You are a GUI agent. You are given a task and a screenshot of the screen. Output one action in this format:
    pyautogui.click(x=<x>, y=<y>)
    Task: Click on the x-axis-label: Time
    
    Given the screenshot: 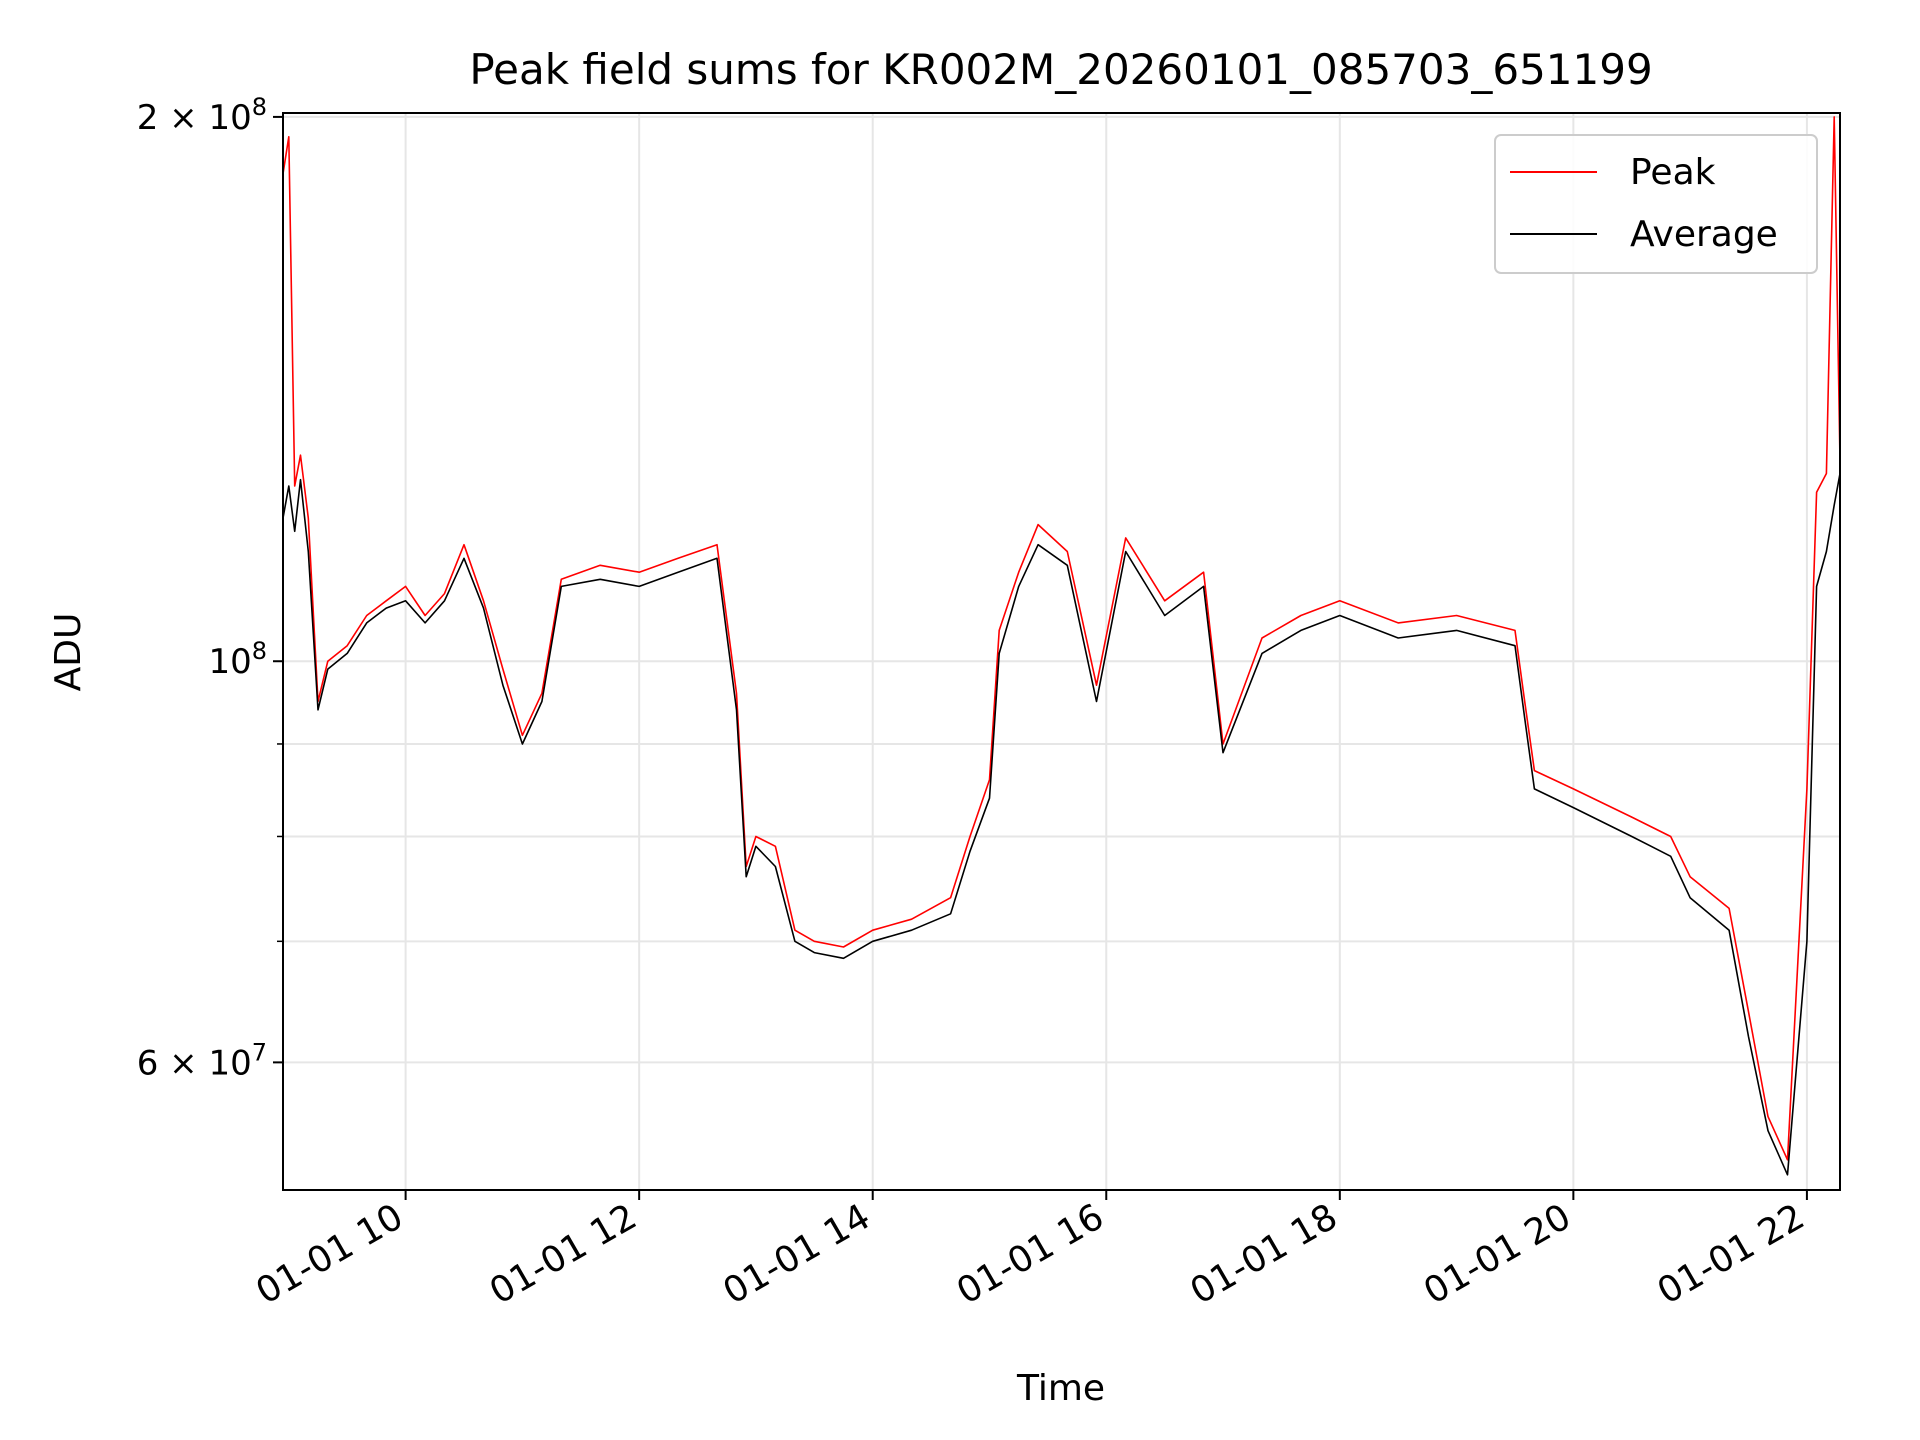 What is the action you would take?
    pyautogui.click(x=1060, y=1388)
    